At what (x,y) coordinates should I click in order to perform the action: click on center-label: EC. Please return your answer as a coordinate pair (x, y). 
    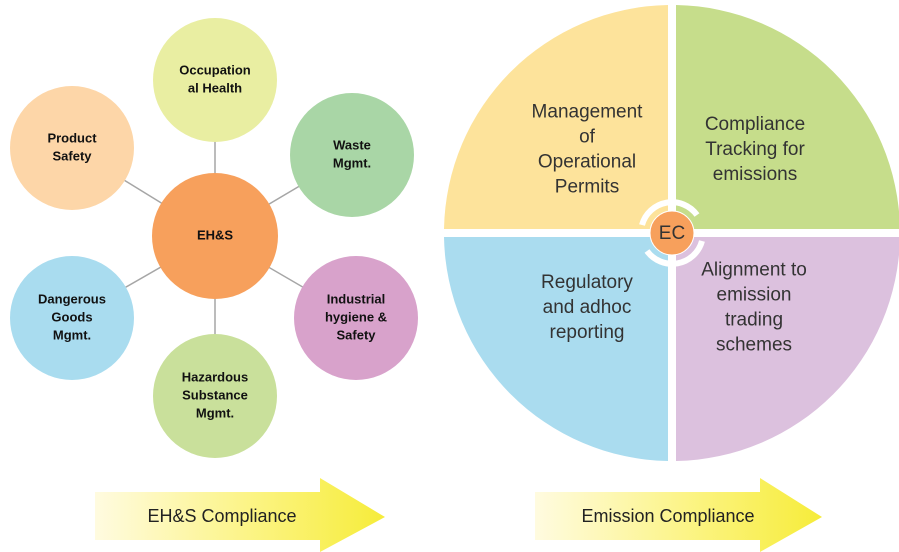
    Looking at the image, I should click on (672, 233).